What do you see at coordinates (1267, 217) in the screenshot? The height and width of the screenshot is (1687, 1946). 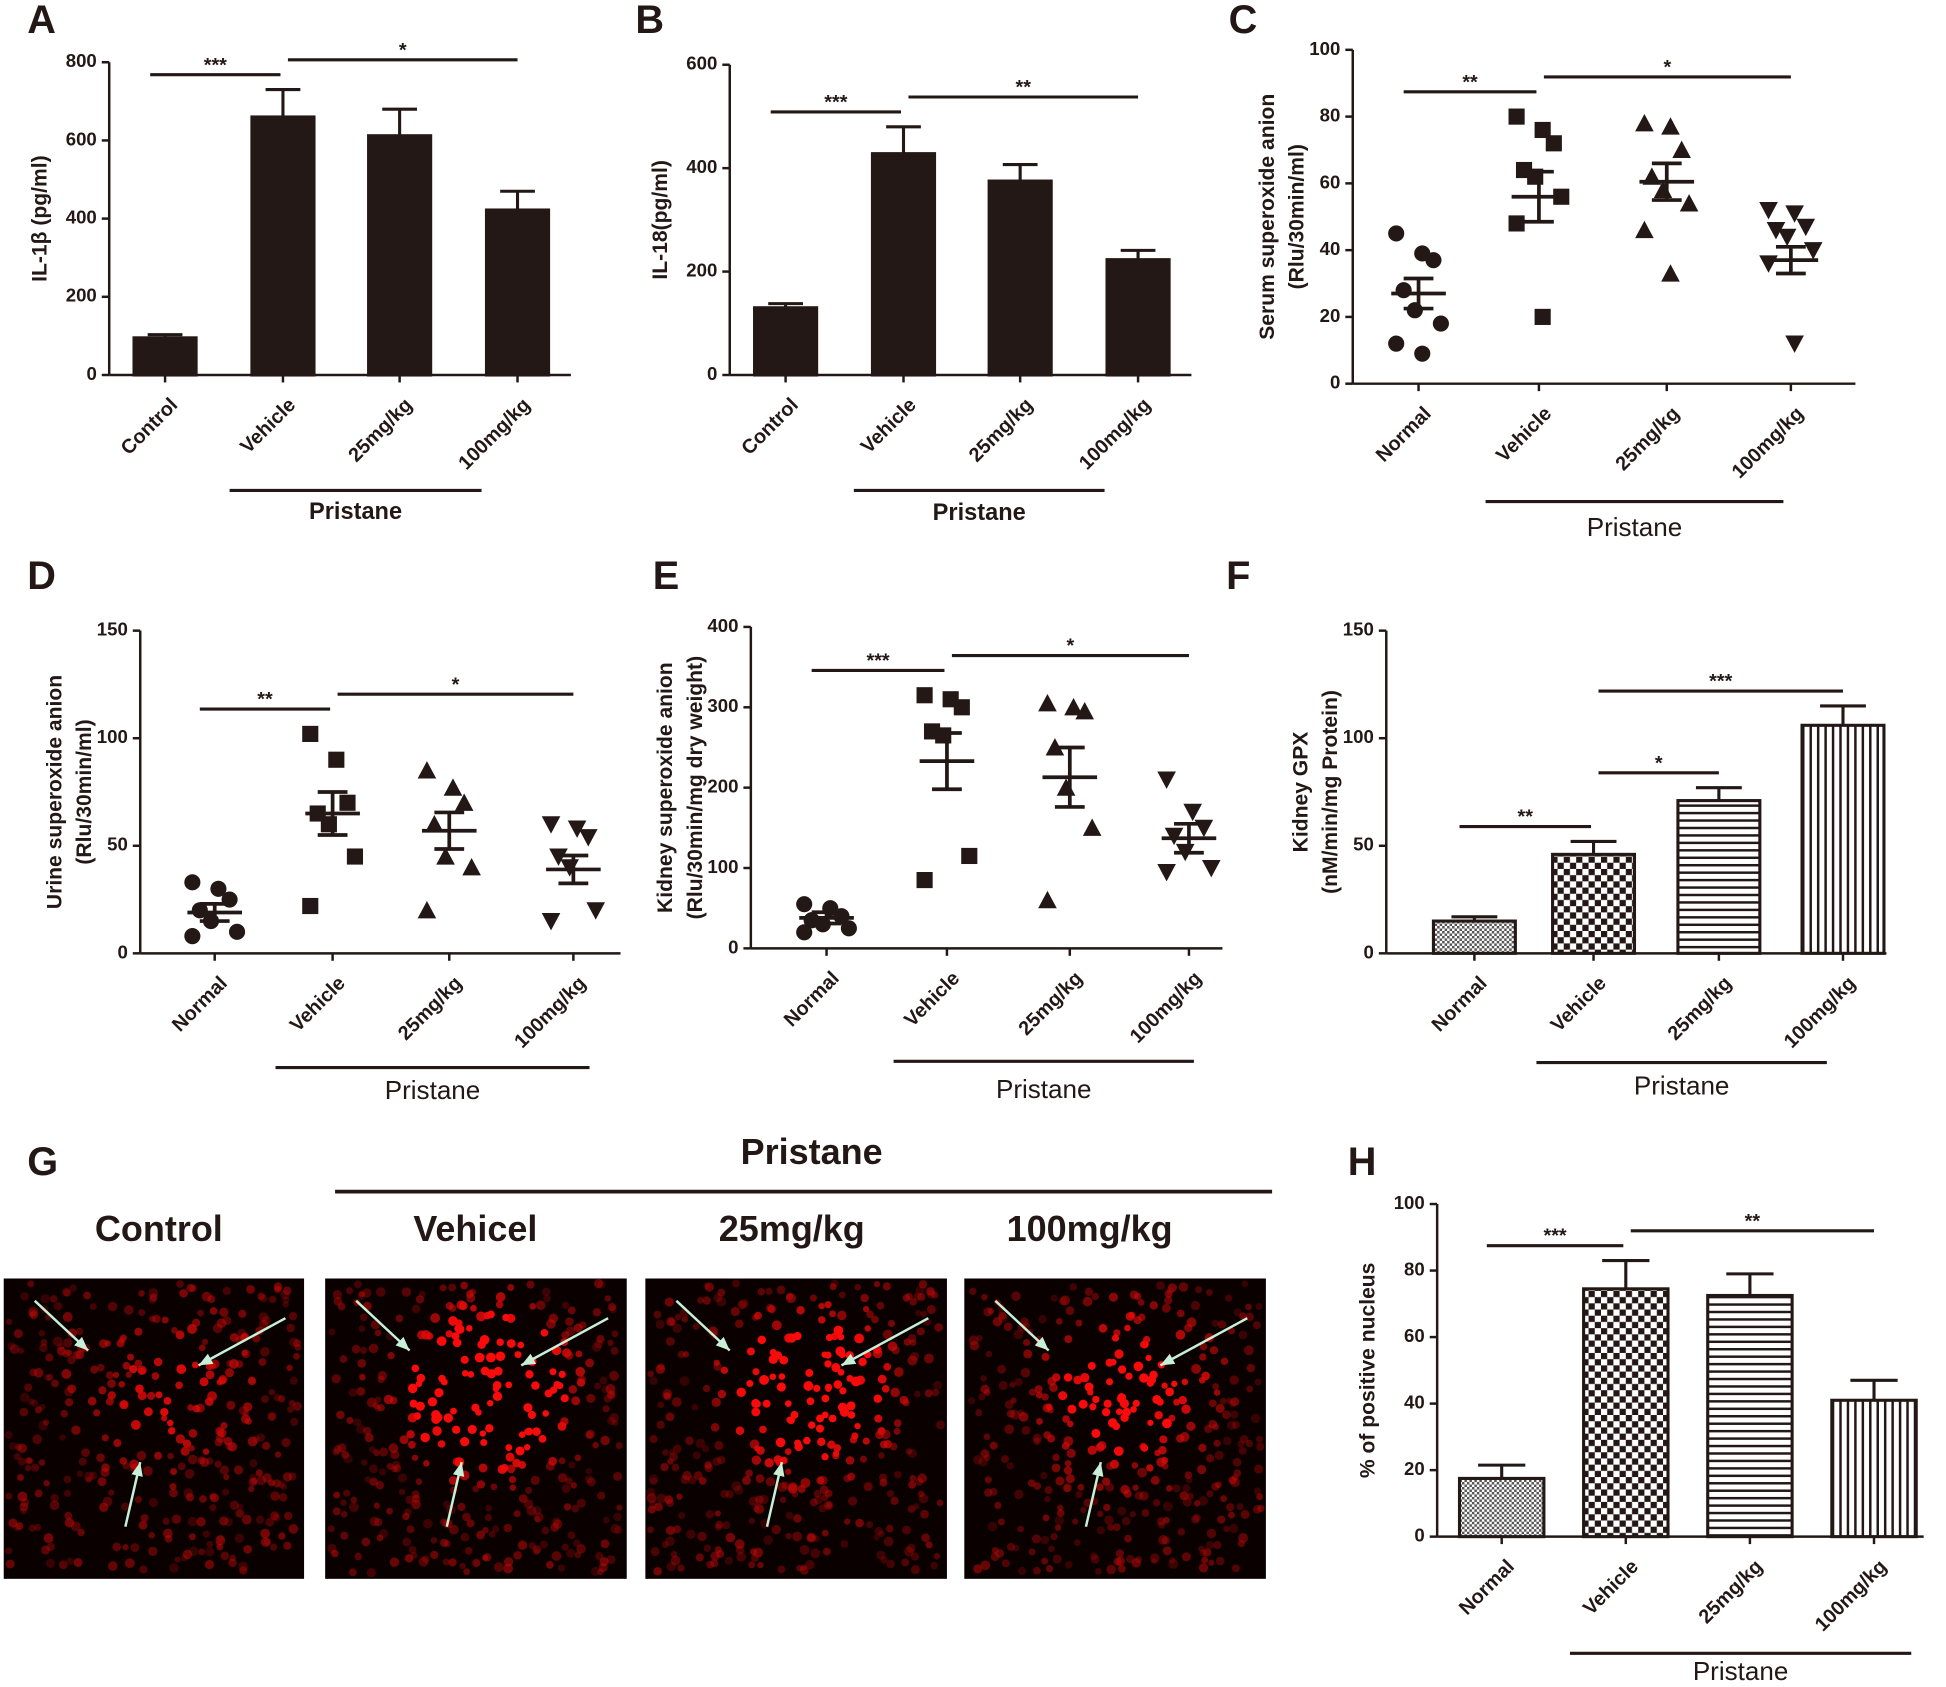 I see `y-axis-label: Serum superoxide anion` at bounding box center [1267, 217].